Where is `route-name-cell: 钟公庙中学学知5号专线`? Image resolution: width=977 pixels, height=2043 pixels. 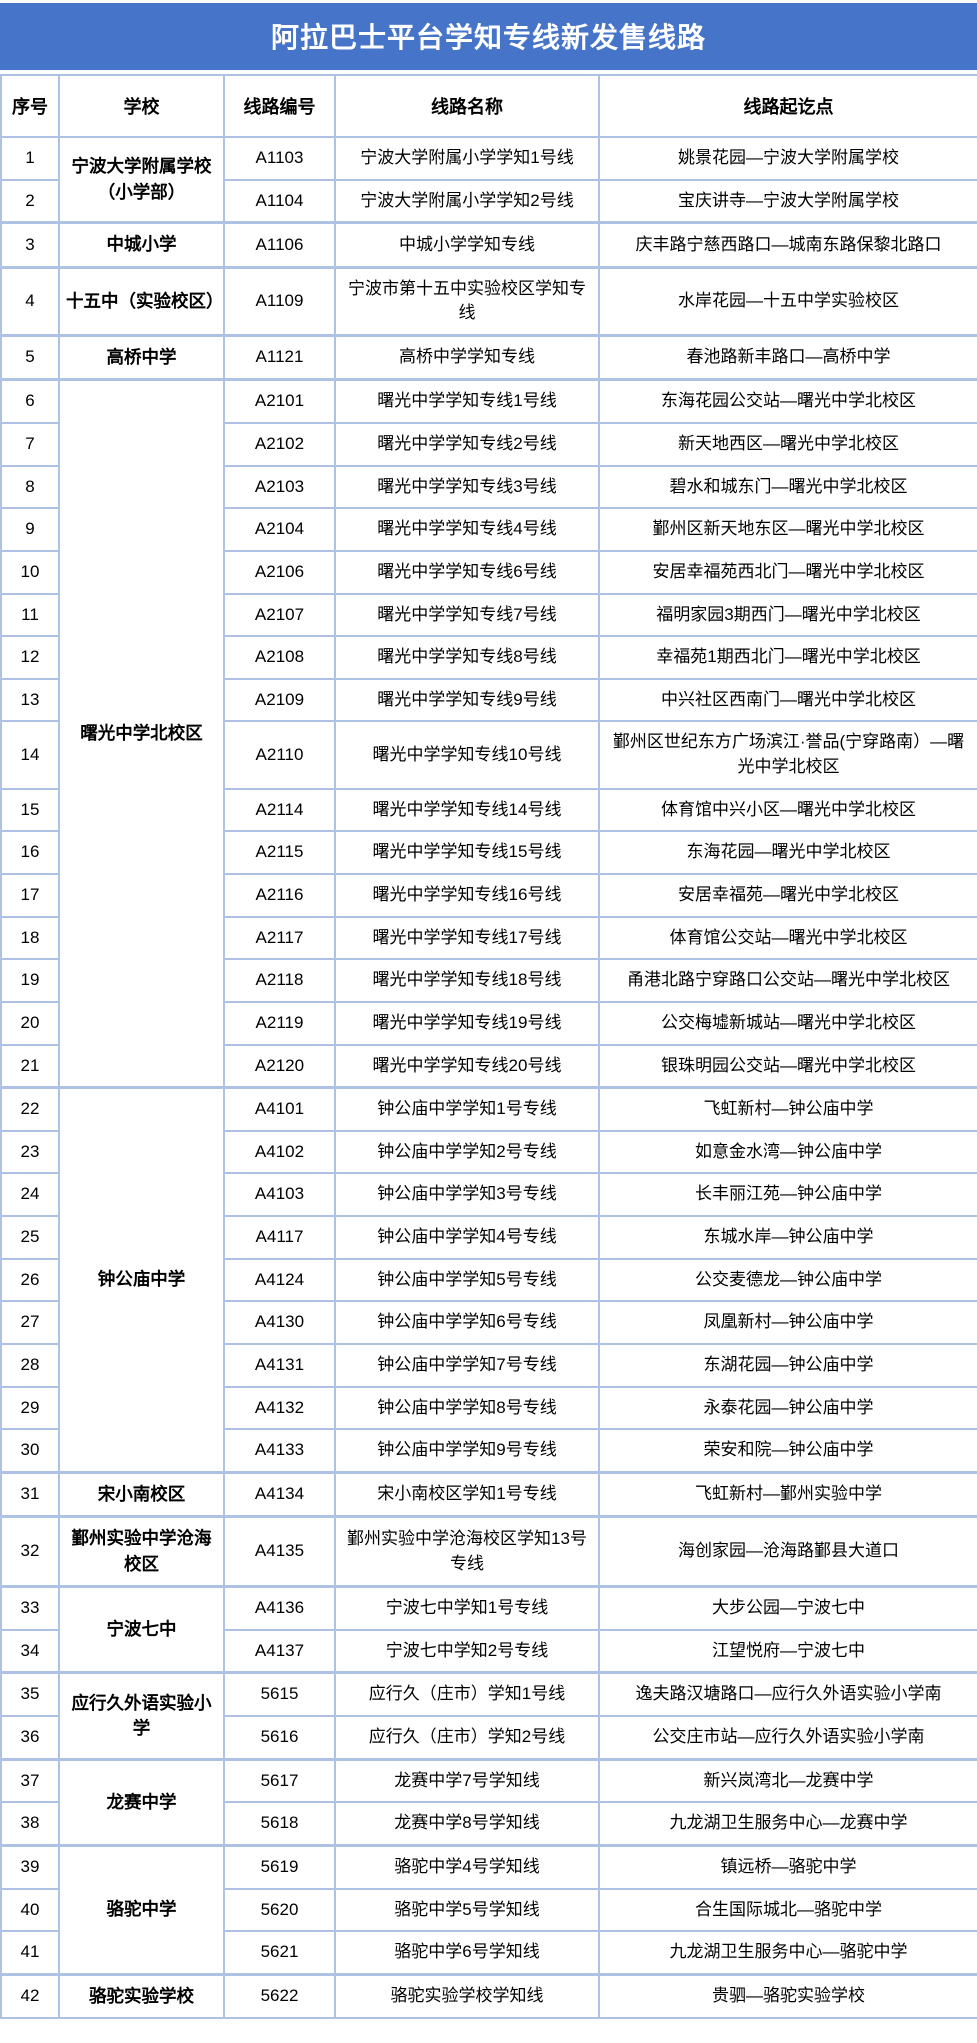 route-name-cell: 钟公庙中学学知5号专线 is located at coordinates (467, 1280).